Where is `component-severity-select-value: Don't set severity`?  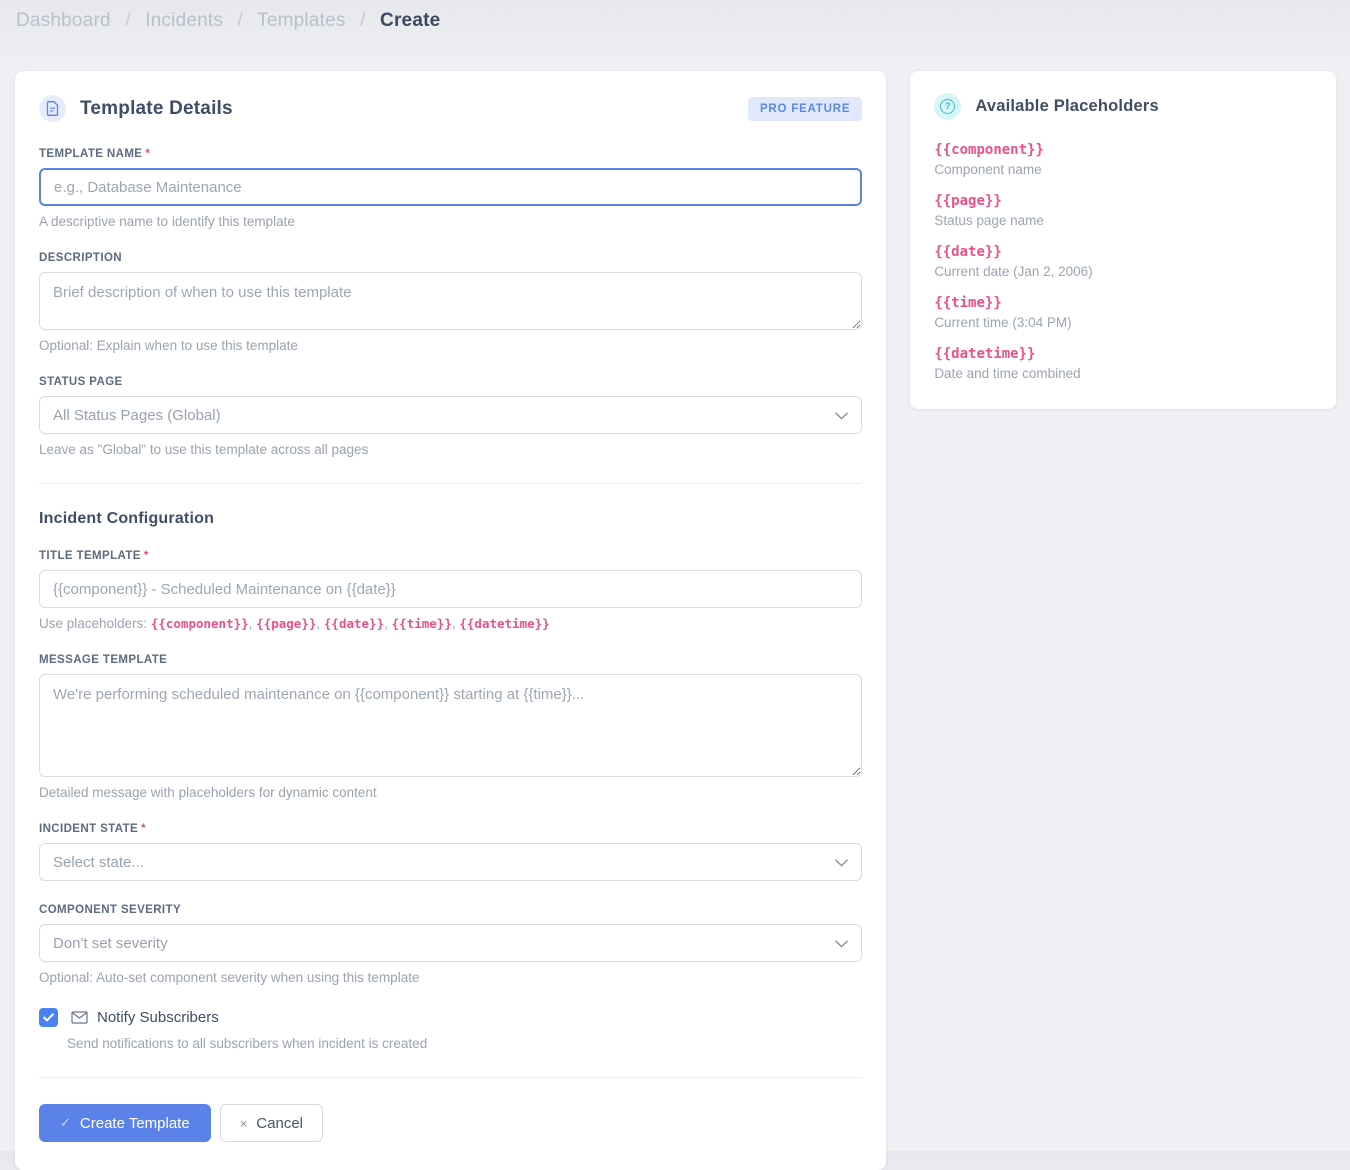 component-severity-select-value: Don't set severity is located at coordinates (110, 943).